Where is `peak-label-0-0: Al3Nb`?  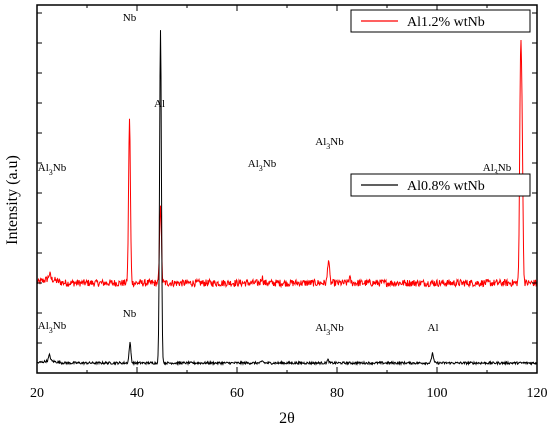
peak-label-0-0: Al3Nb is located at coordinates (52, 169).